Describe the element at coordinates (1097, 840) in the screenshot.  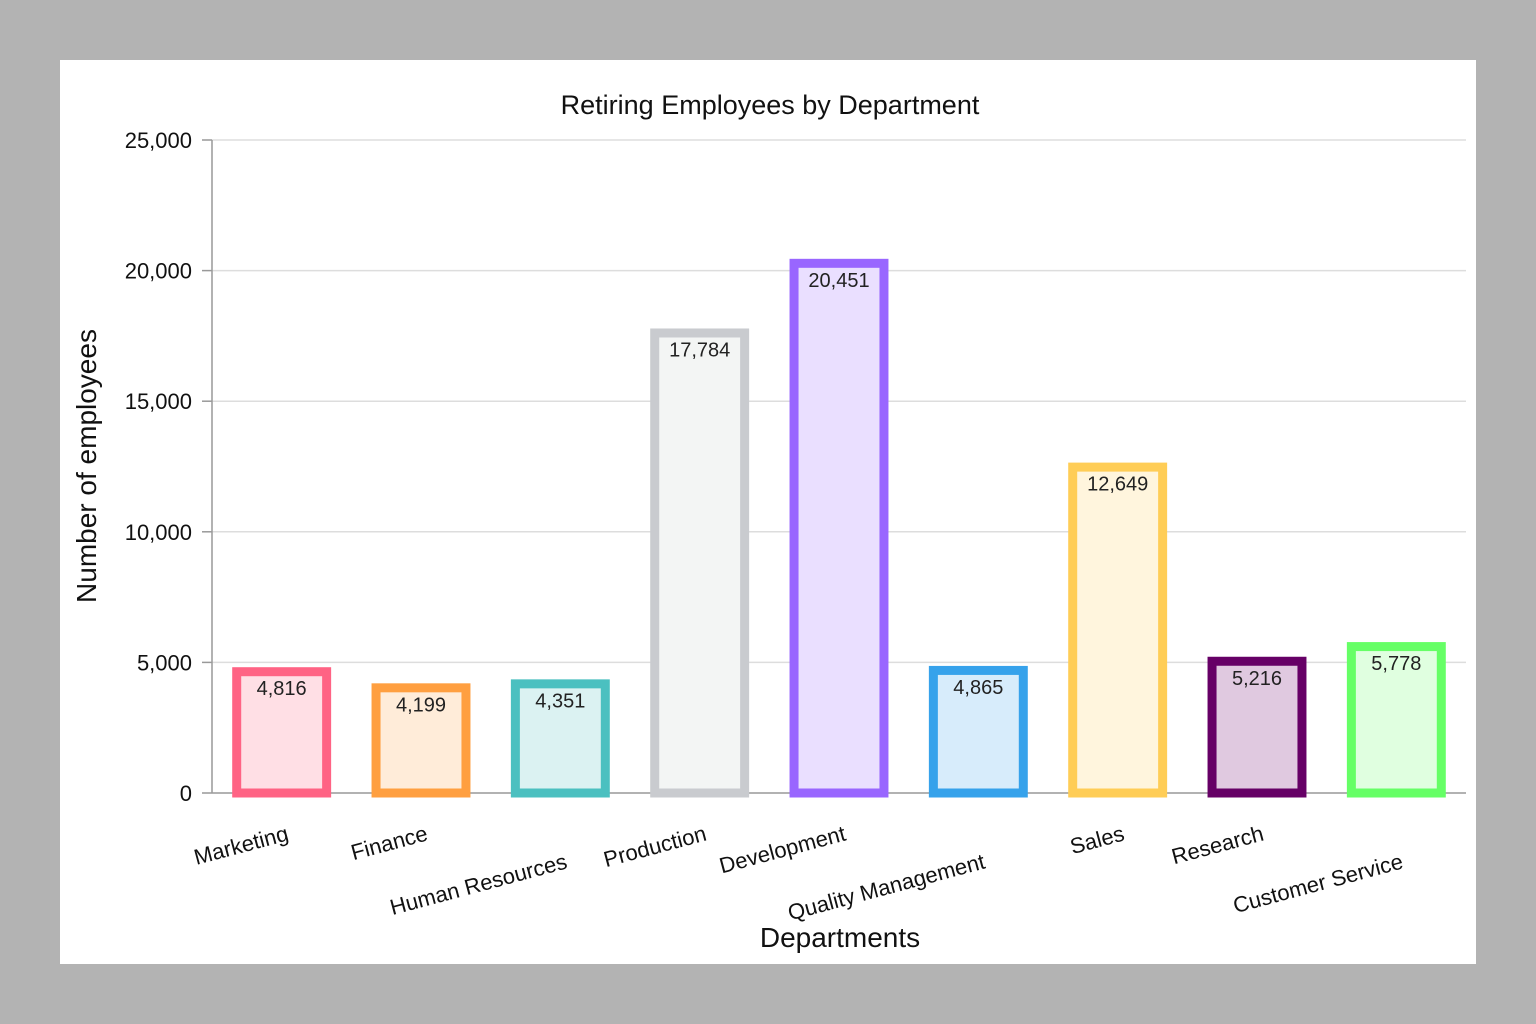
I see `category-label: Sales` at that location.